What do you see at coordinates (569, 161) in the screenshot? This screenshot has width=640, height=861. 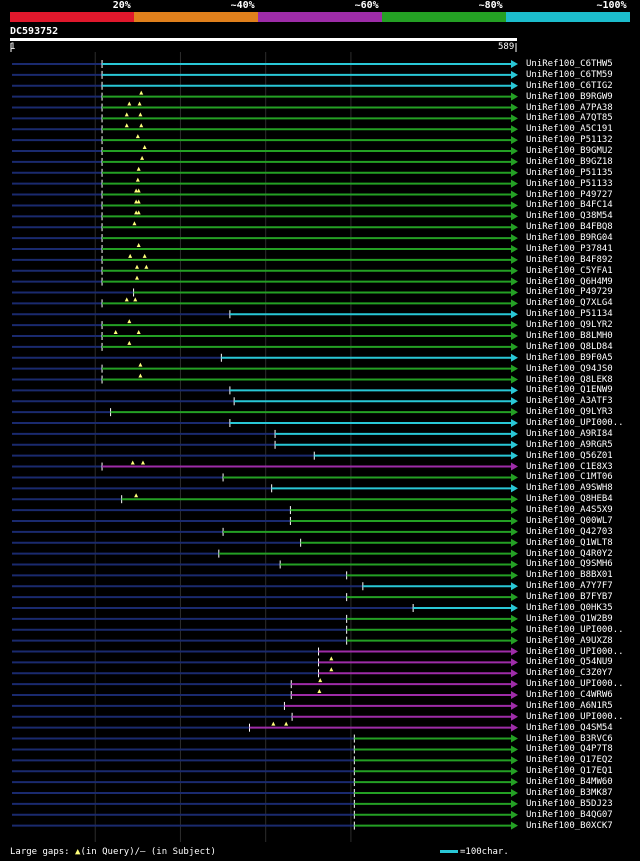 I see `hit-label: UniRef100_B9GZ18` at bounding box center [569, 161].